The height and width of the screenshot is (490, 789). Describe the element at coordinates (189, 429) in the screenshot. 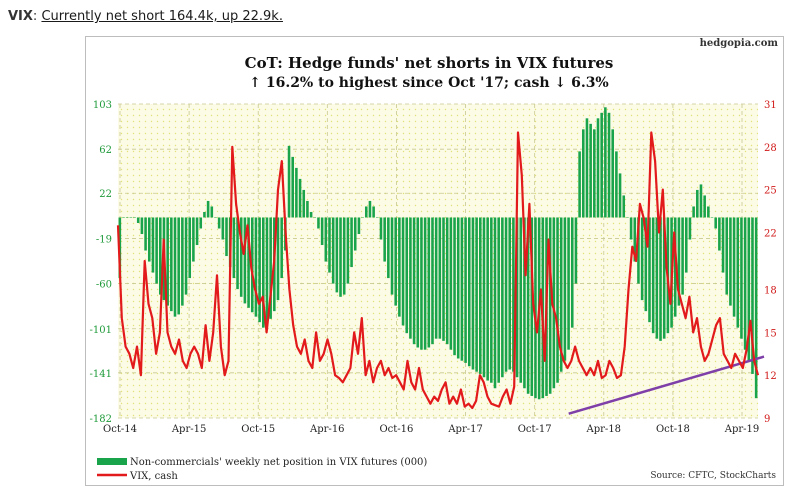

I see `x-tick-label: Apr-15` at that location.